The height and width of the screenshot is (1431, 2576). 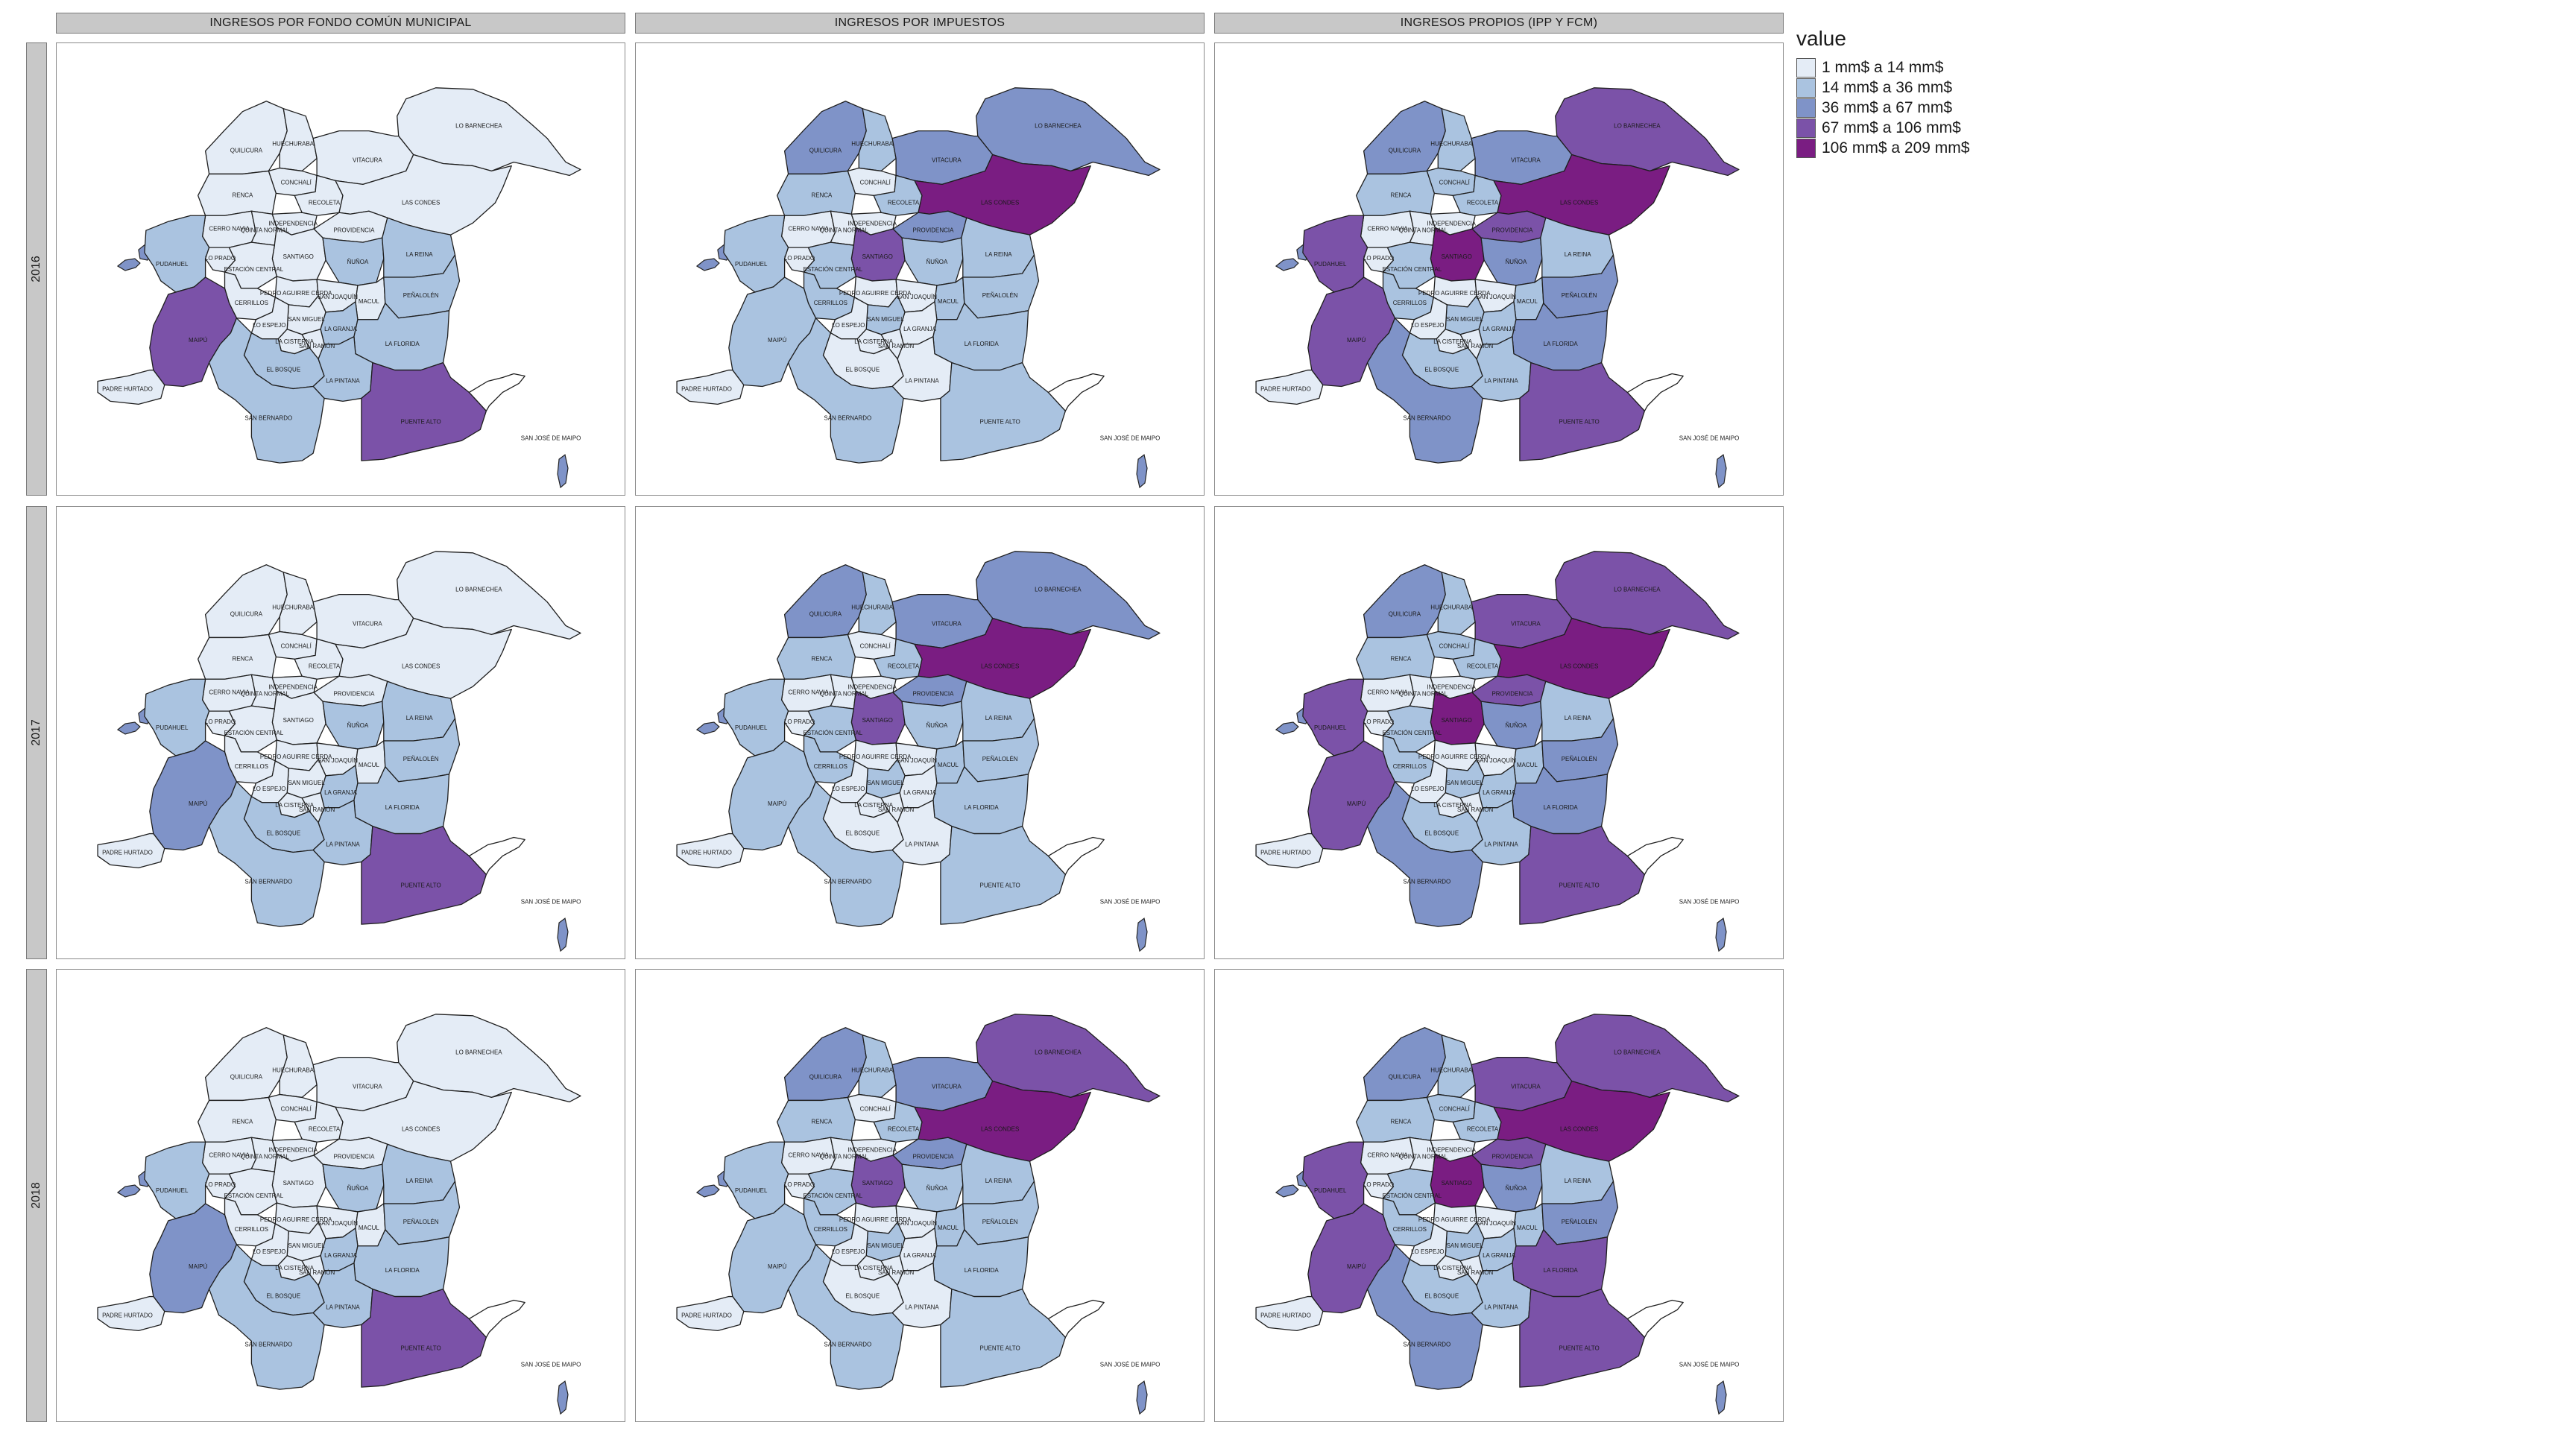 I want to click on commune-label: EL BOSQUE, so click(x=862, y=834).